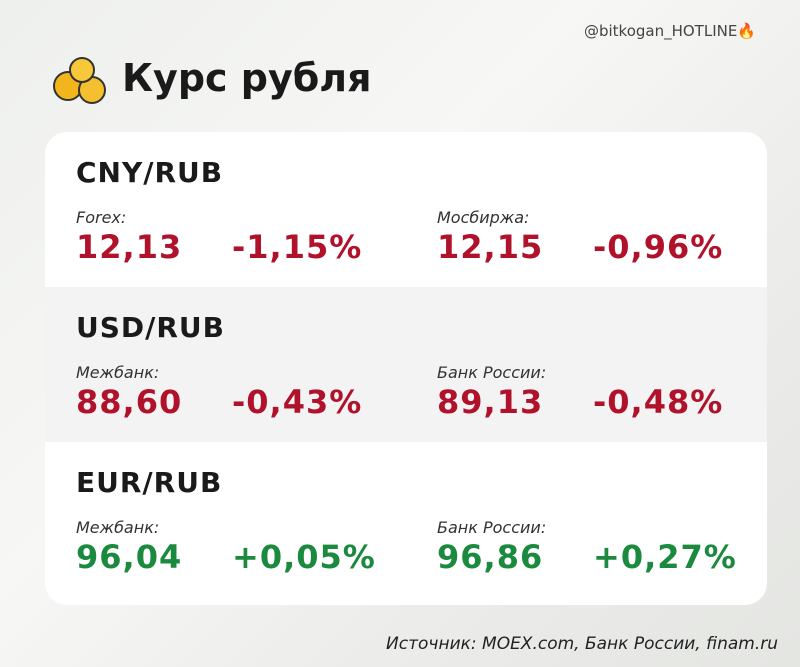  What do you see at coordinates (149, 482) in the screenshot?
I see `pair-name: EUR/RUB` at bounding box center [149, 482].